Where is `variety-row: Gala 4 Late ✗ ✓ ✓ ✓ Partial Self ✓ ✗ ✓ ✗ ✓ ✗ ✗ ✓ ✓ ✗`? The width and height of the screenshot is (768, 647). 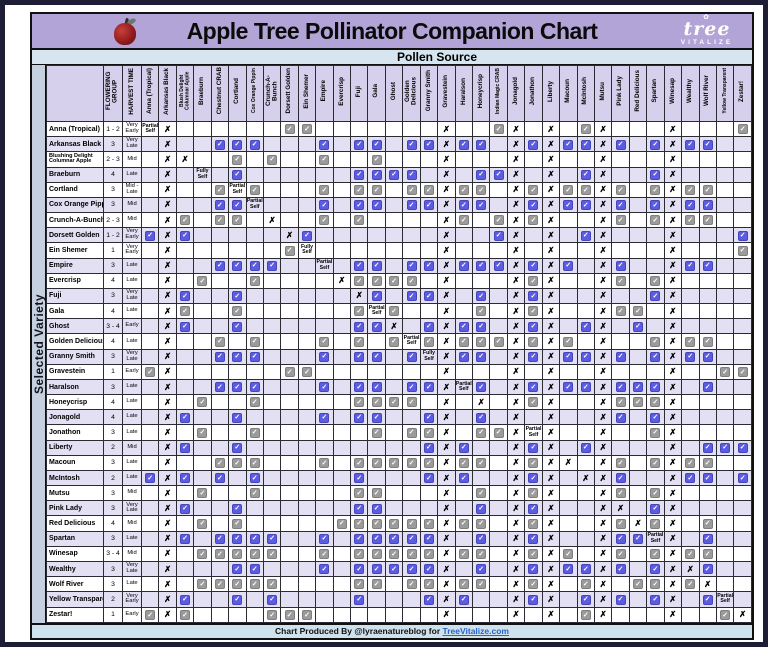 variety-row: Gala 4 Late ✗ ✓ ✓ ✓ Partial Self ✓ ✗ ✓ ✗ ✓ ✗ ✗ ✓ ✓ ✗ is located at coordinates (399, 311).